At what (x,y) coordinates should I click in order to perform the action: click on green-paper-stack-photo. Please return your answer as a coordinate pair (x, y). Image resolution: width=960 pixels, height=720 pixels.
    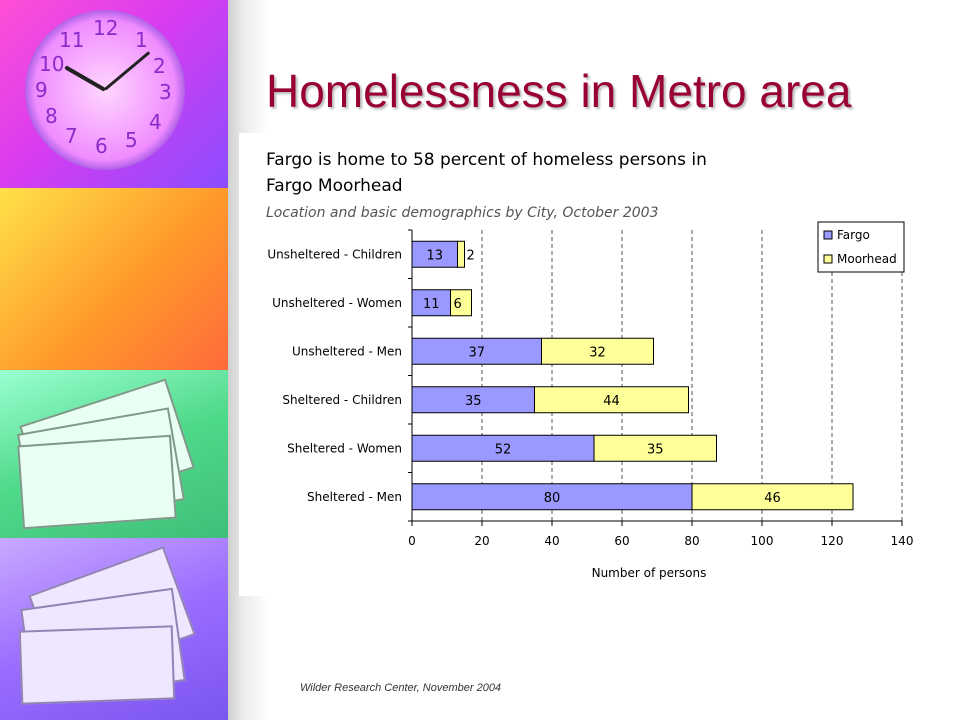
    Looking at the image, I should click on (114, 454).